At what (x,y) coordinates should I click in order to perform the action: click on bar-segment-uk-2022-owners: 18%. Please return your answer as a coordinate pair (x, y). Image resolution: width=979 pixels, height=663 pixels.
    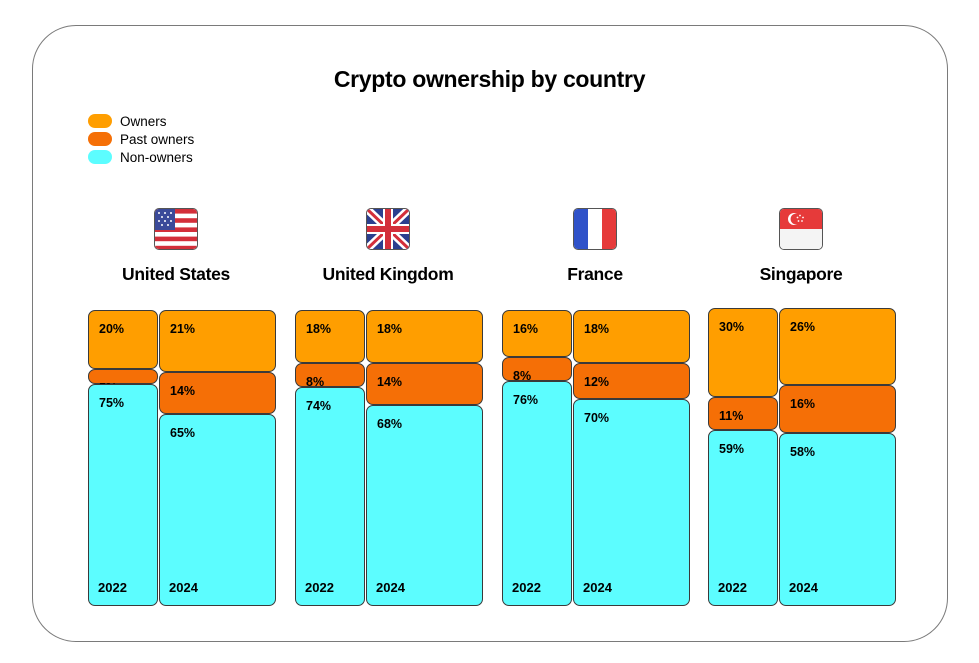
    Looking at the image, I should click on (330, 337).